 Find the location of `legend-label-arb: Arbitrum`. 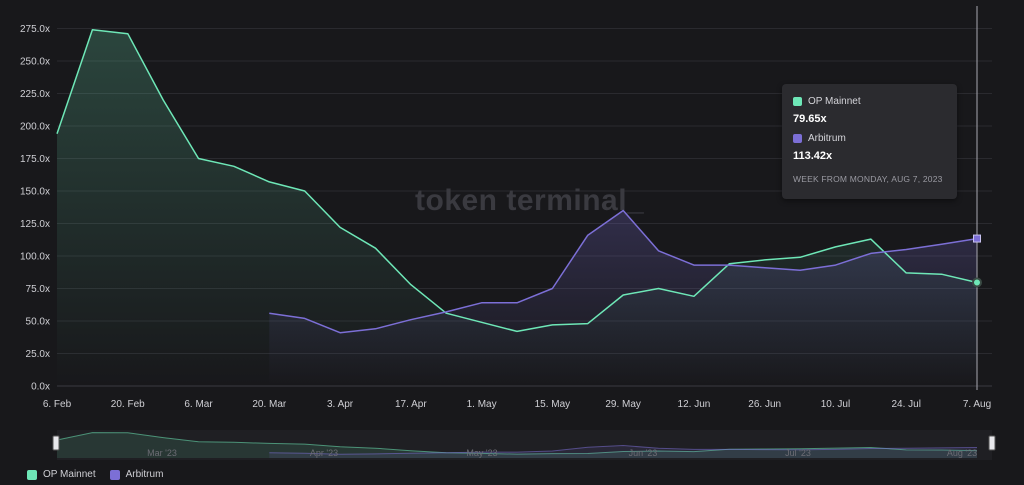

legend-label-arb: Arbitrum is located at coordinates (144, 474).